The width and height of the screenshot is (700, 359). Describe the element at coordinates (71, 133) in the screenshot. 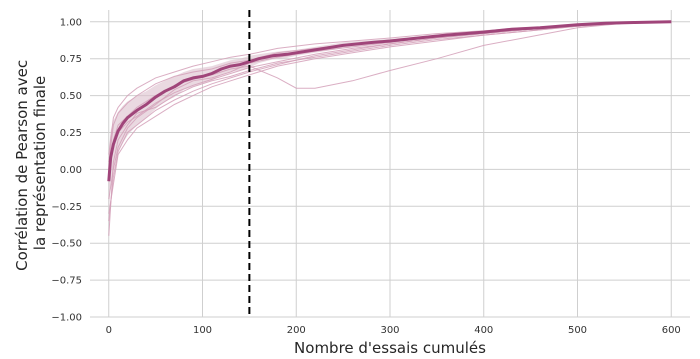

I see `y-tick-label: 0.25` at that location.